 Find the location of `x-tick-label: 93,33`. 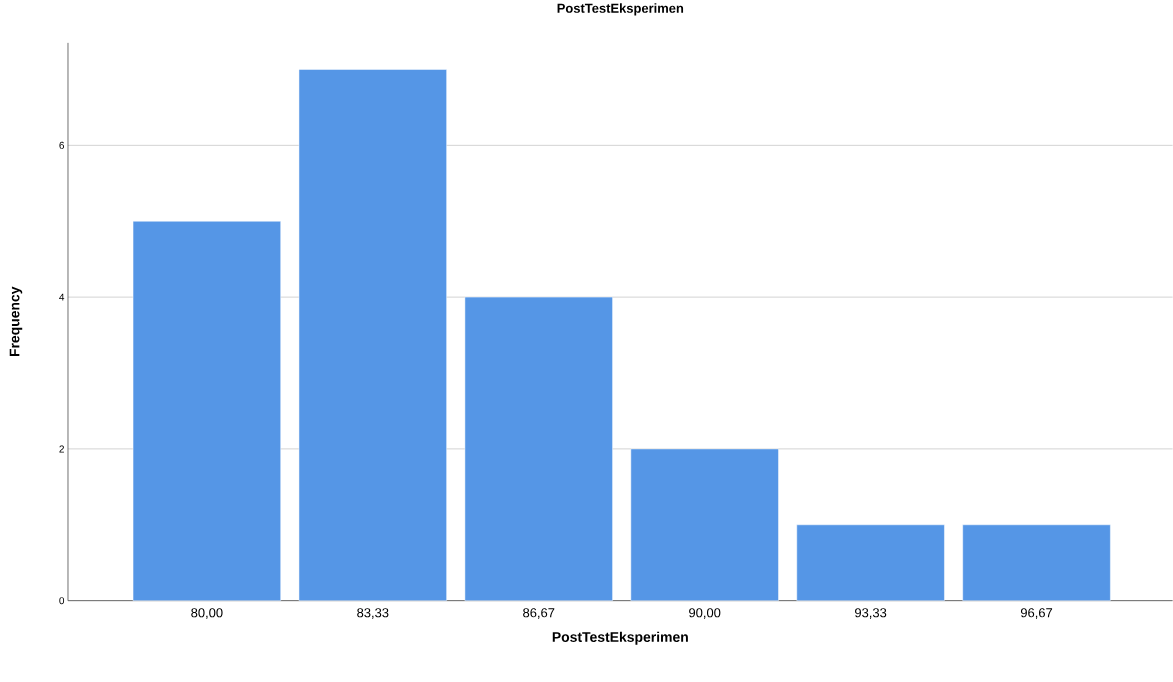

x-tick-label: 93,33 is located at coordinates (871, 614).